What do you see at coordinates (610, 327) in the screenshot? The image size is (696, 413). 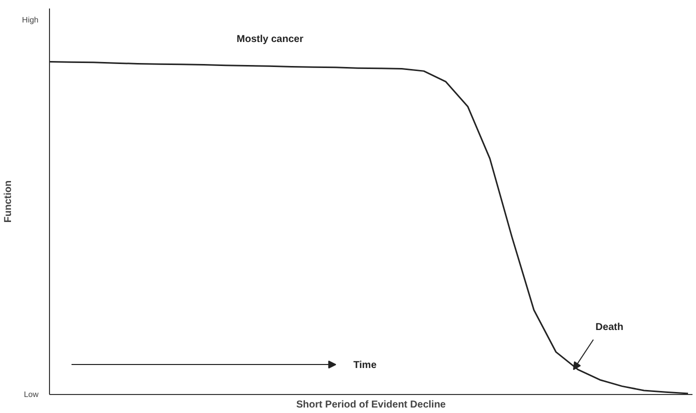 I see `annotation: Death` at bounding box center [610, 327].